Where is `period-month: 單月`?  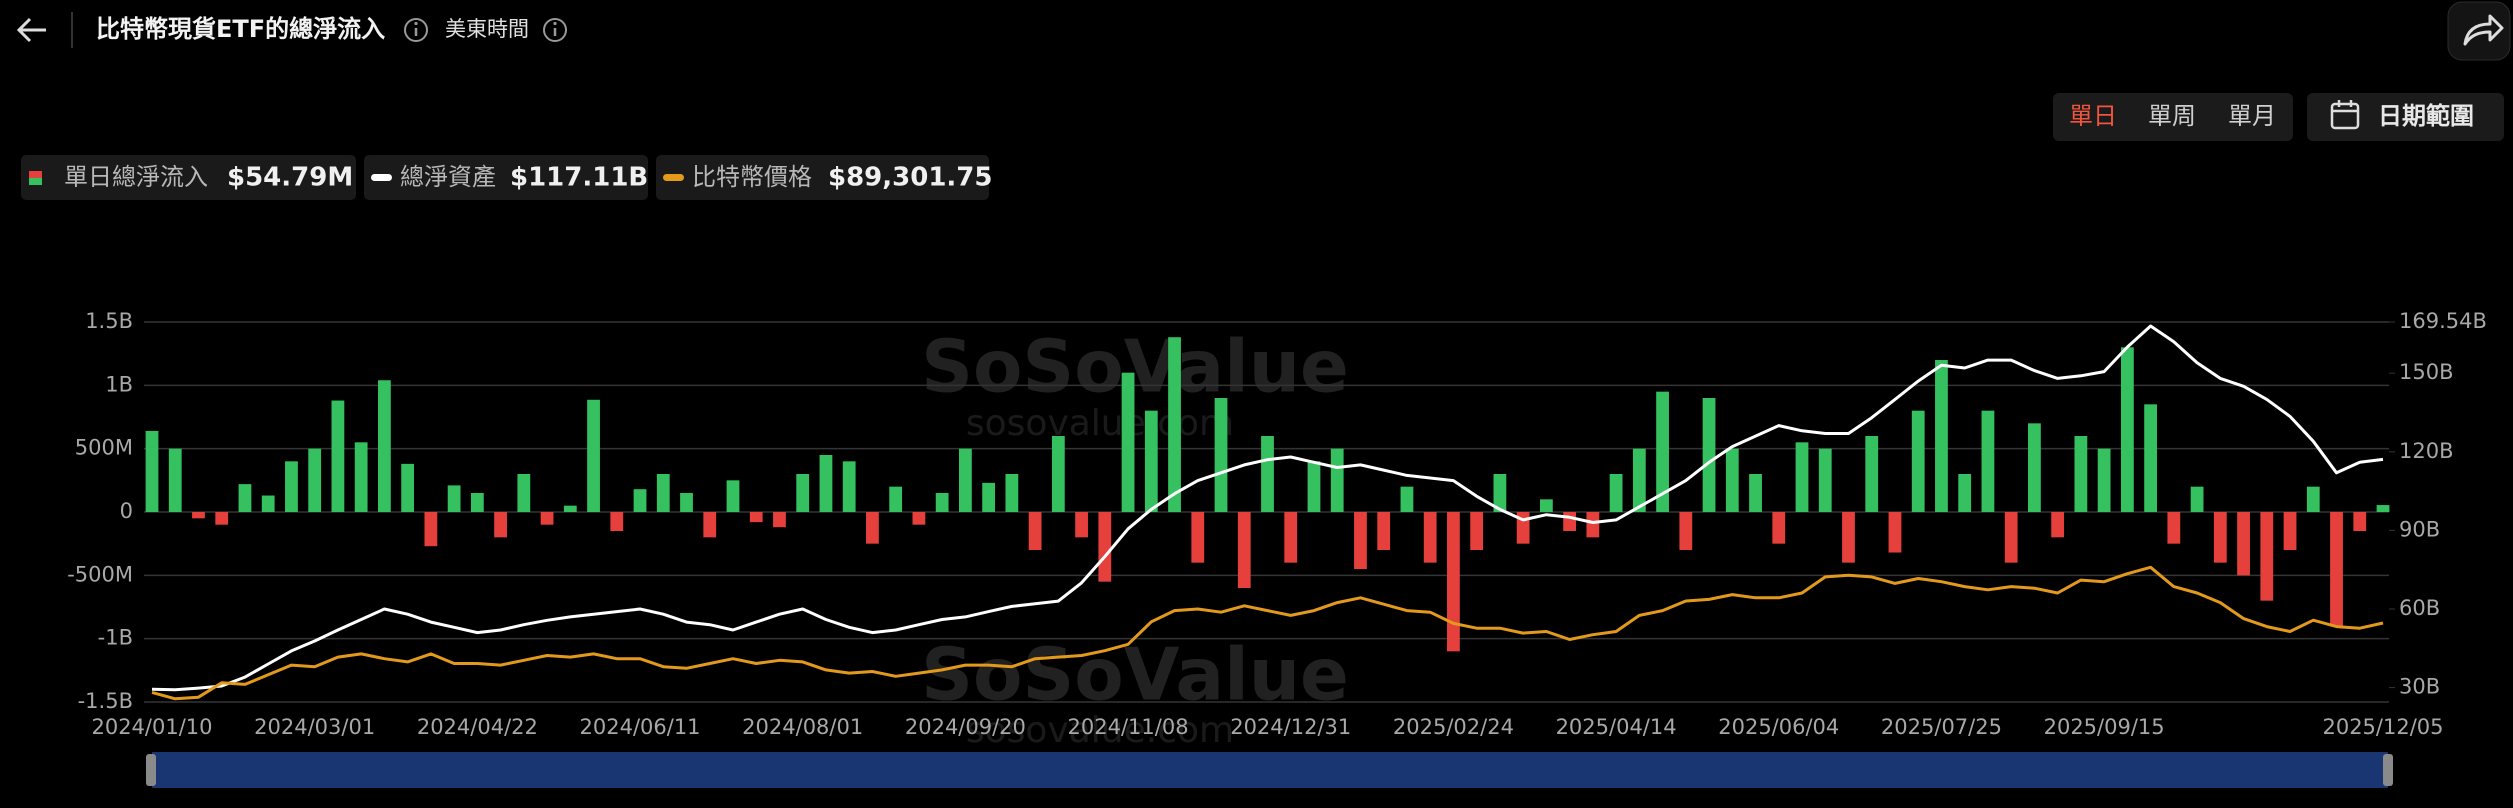 period-month: 單月 is located at coordinates (2252, 116).